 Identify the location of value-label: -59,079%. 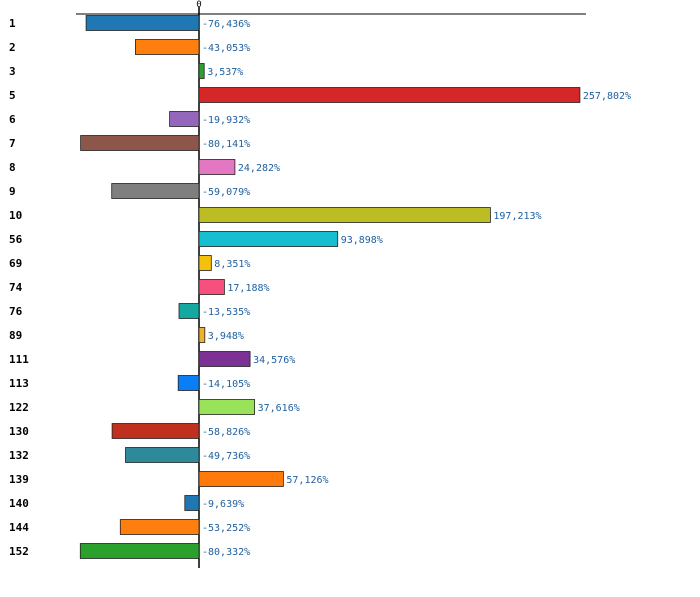
(226, 192).